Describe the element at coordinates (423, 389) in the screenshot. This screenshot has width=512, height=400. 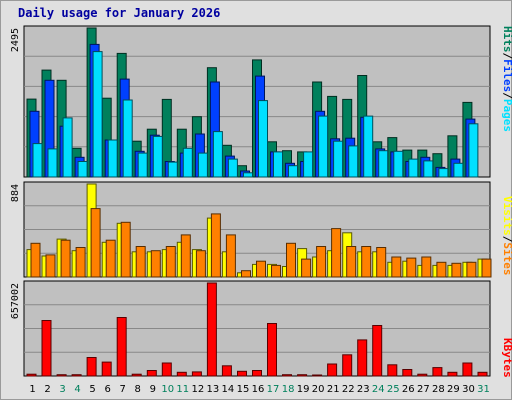
I see `x-tick-label: 27` at that location.